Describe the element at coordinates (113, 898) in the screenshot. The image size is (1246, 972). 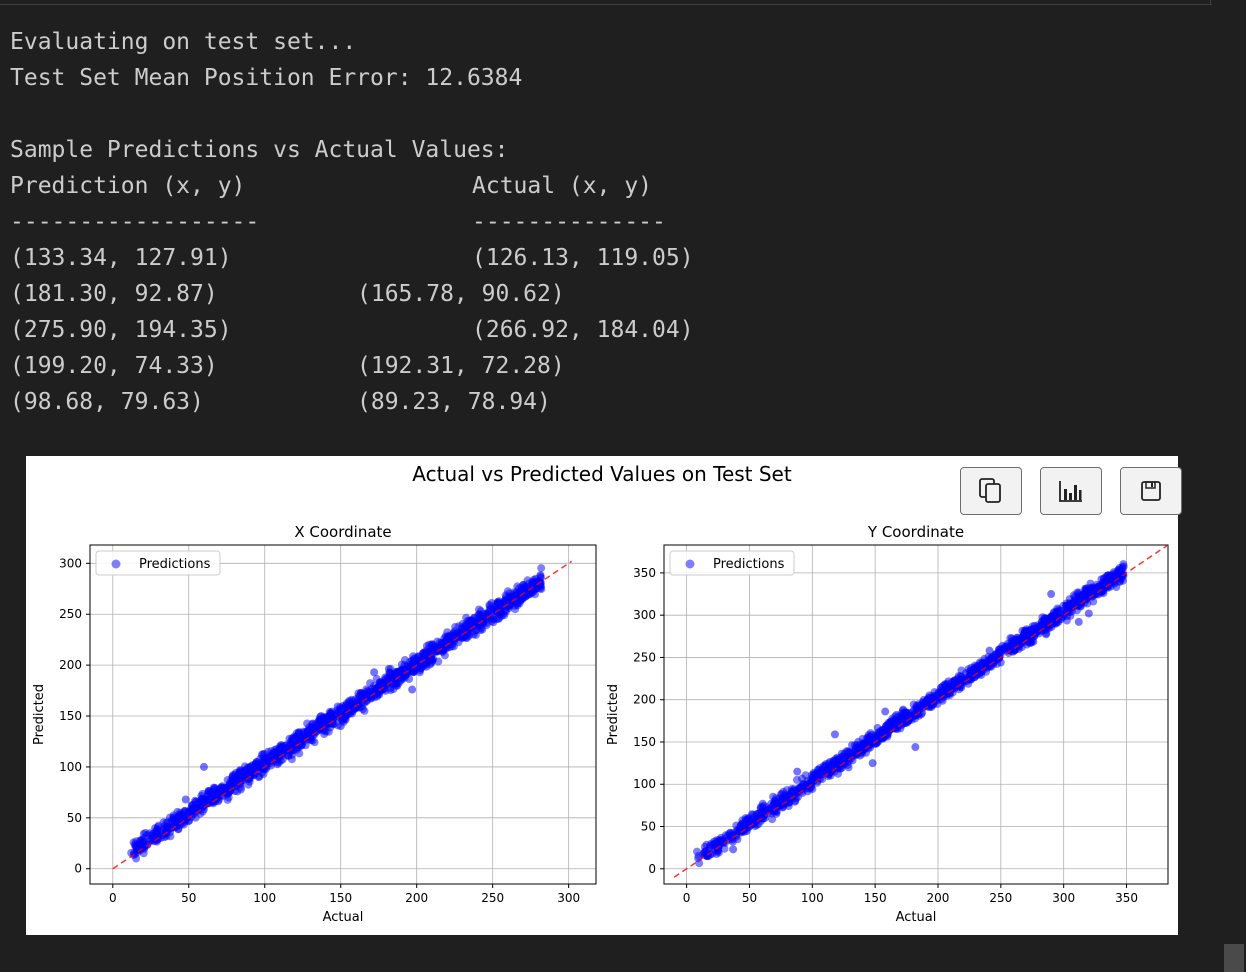
I see `x-tick-label: 0` at that location.